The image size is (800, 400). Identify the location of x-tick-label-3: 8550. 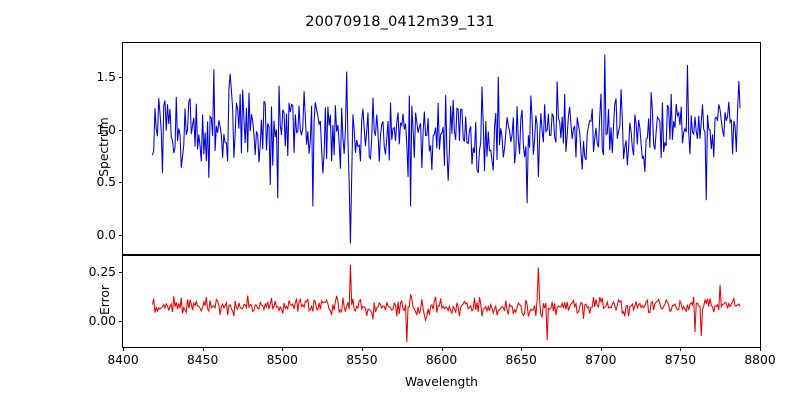
(362, 360).